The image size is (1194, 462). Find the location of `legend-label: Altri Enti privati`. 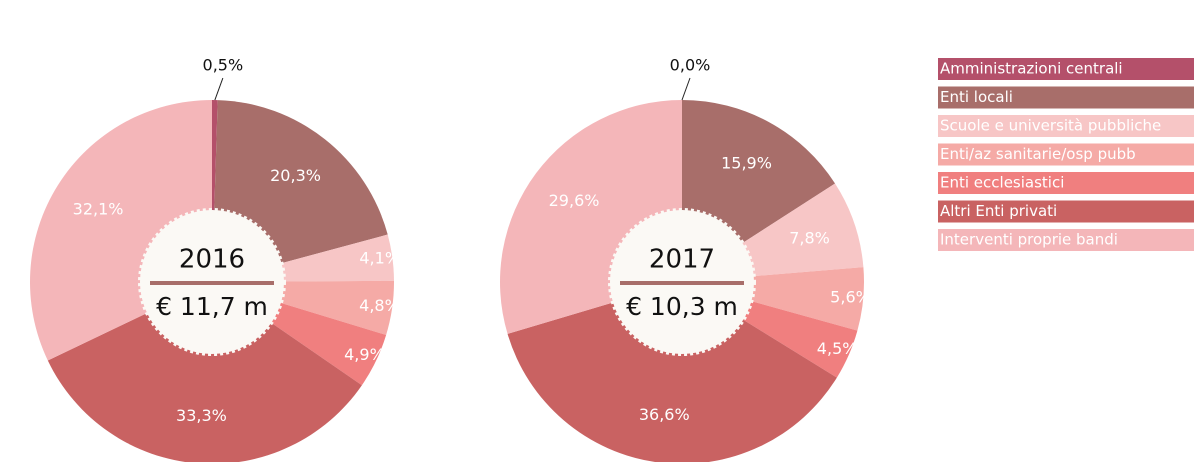

legend-label: Altri Enti privati is located at coordinates (998, 211).